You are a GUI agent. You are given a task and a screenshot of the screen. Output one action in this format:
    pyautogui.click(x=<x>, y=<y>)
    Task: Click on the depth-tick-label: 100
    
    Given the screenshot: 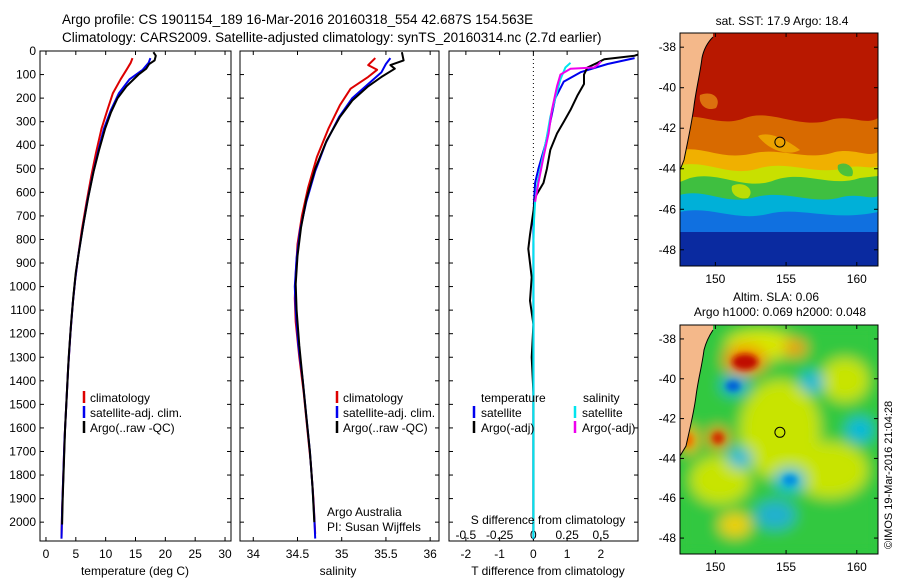 What is the action you would take?
    pyautogui.click(x=26, y=75)
    